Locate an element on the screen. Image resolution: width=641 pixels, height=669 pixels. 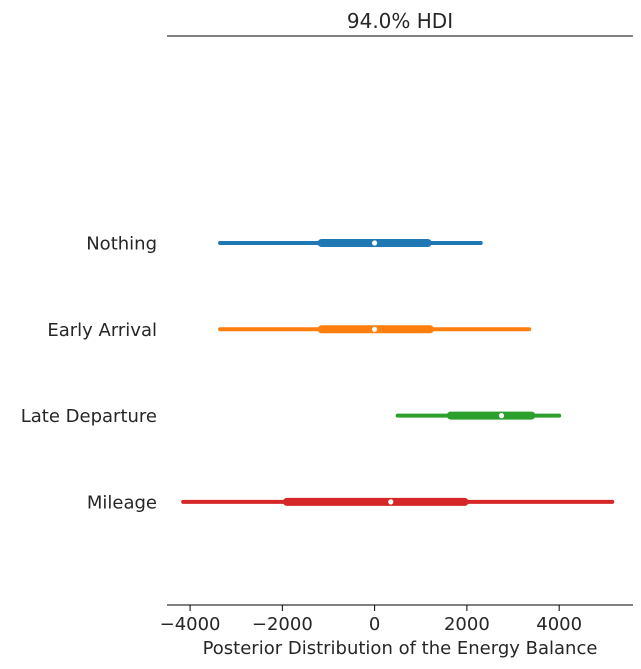
x-tick-label: 0 is located at coordinates (374, 624).